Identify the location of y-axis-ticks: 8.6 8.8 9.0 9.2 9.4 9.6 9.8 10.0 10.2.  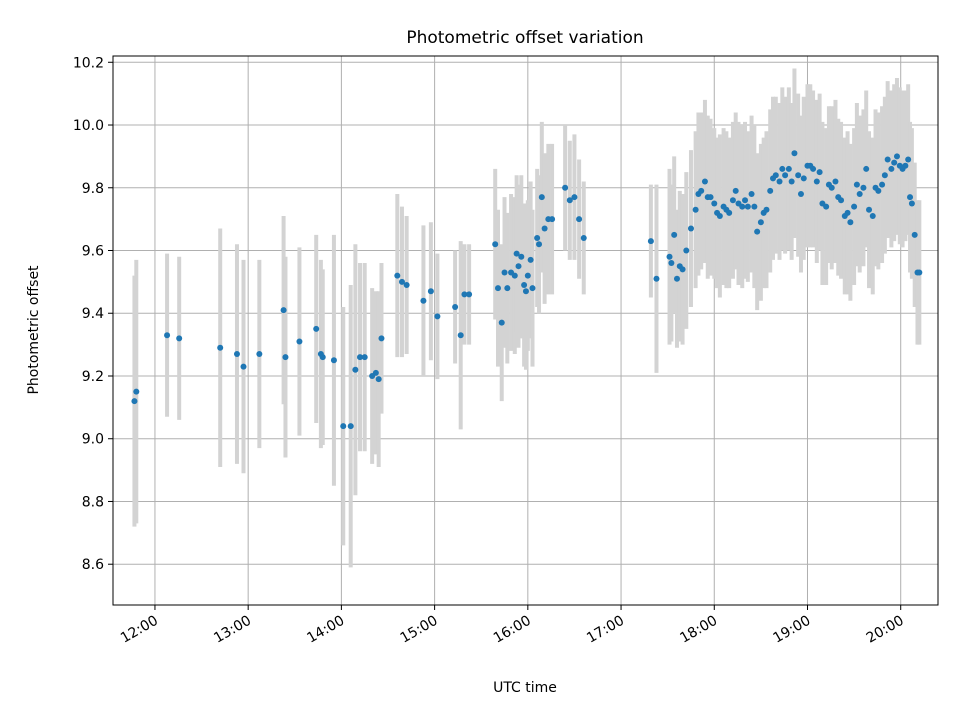
(93, 314).